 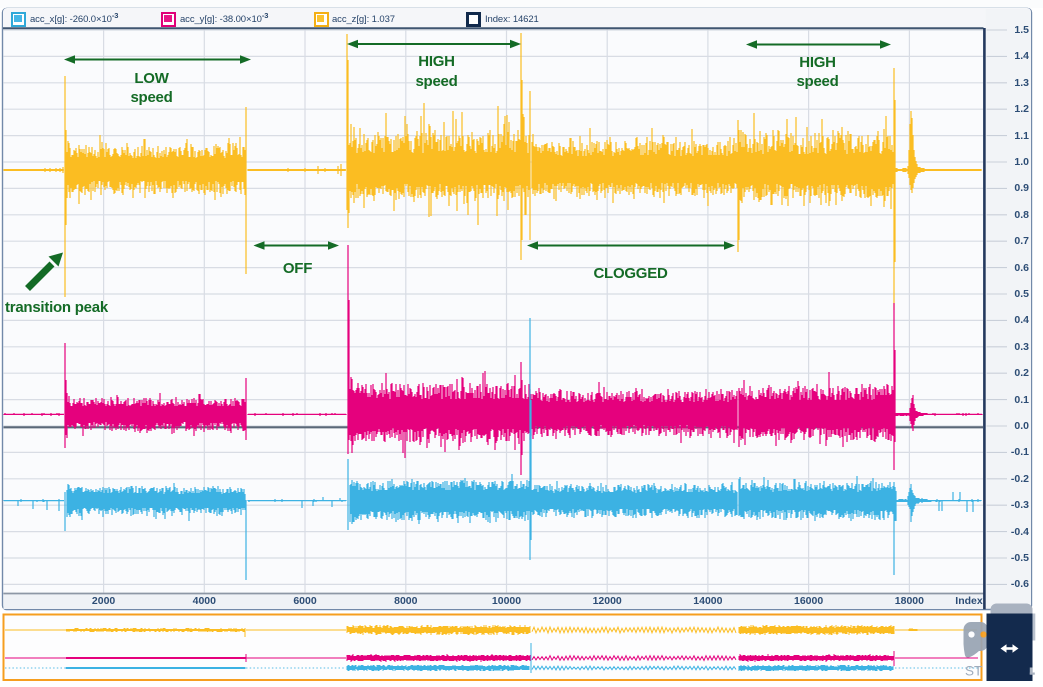 I want to click on svg-text: ST, so click(x=973, y=671).